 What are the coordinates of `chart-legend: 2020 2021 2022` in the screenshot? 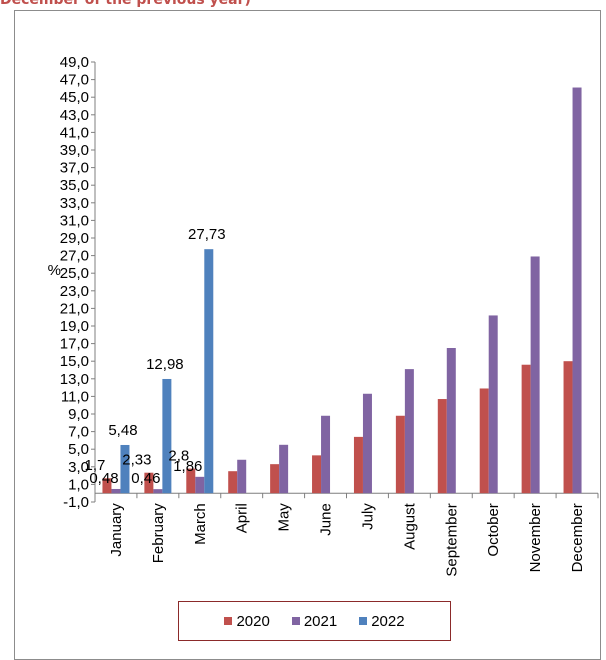 It's located at (314, 621).